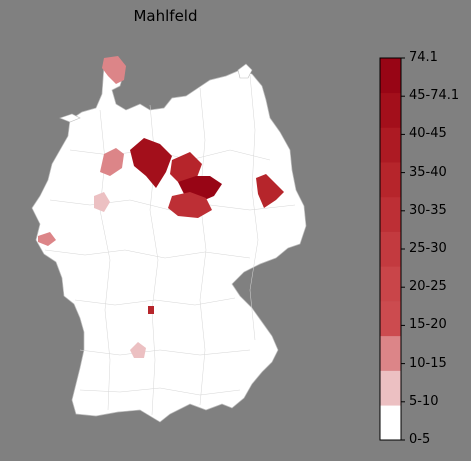 This screenshot has width=471, height=461. Describe the element at coordinates (390, 76) in the screenshot. I see `colorbar-band-74.1` at that location.